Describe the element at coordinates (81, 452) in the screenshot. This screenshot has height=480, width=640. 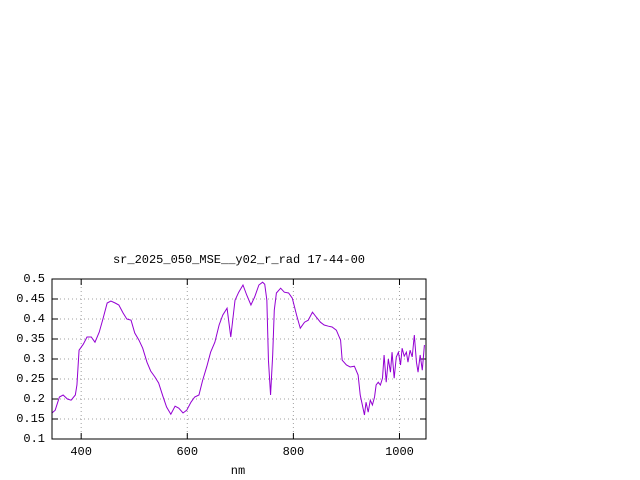
I see `x-tick-label: 400` at that location.